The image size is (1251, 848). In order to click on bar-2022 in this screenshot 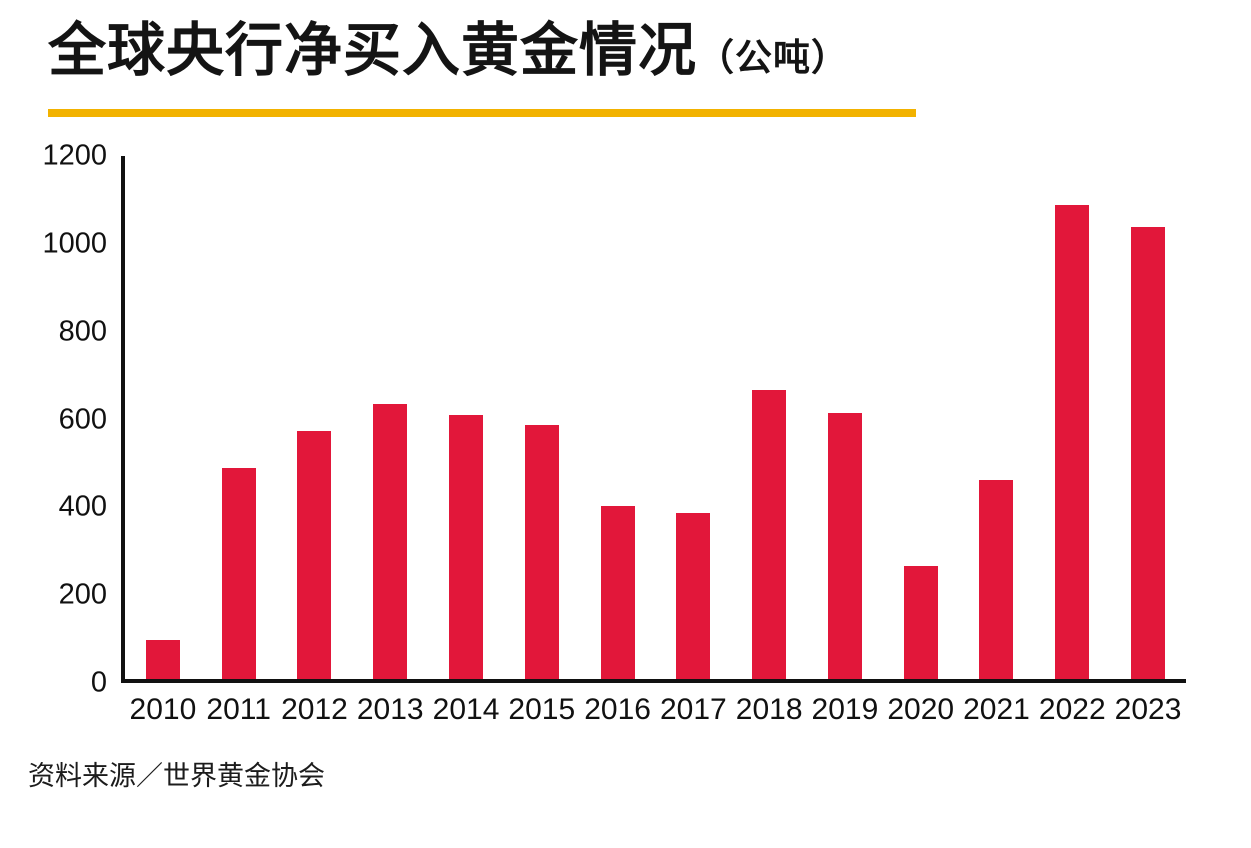, I will do `click(1072, 441)`.